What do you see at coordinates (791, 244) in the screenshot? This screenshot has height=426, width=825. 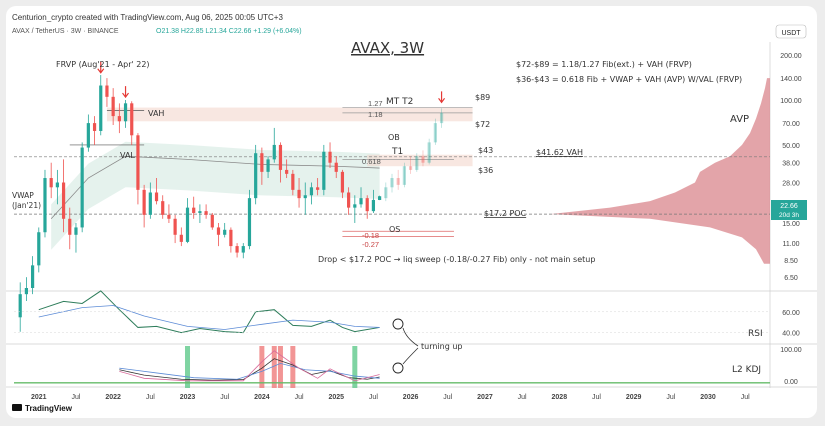 I see `price-tick-9: 11.00` at bounding box center [791, 244].